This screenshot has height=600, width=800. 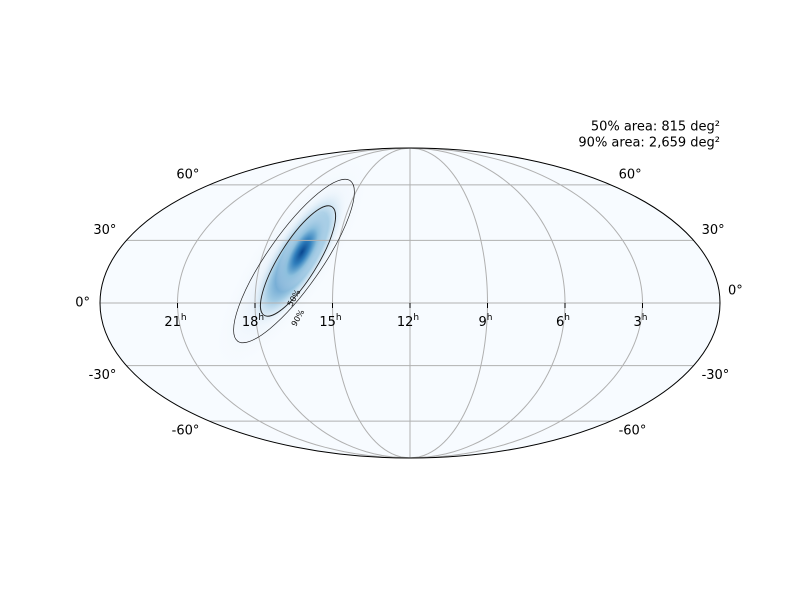 I want to click on x-tick-label: 9h, so click(x=486, y=321).